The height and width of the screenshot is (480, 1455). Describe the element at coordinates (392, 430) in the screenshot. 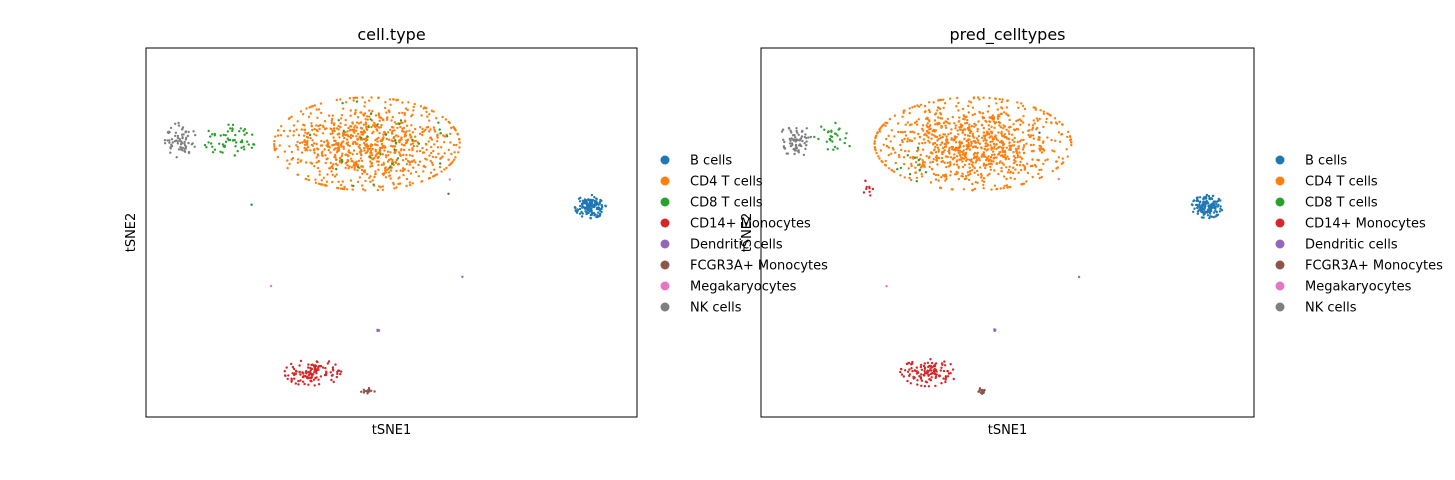

I see `x-axis-label: tSNE1` at that location.